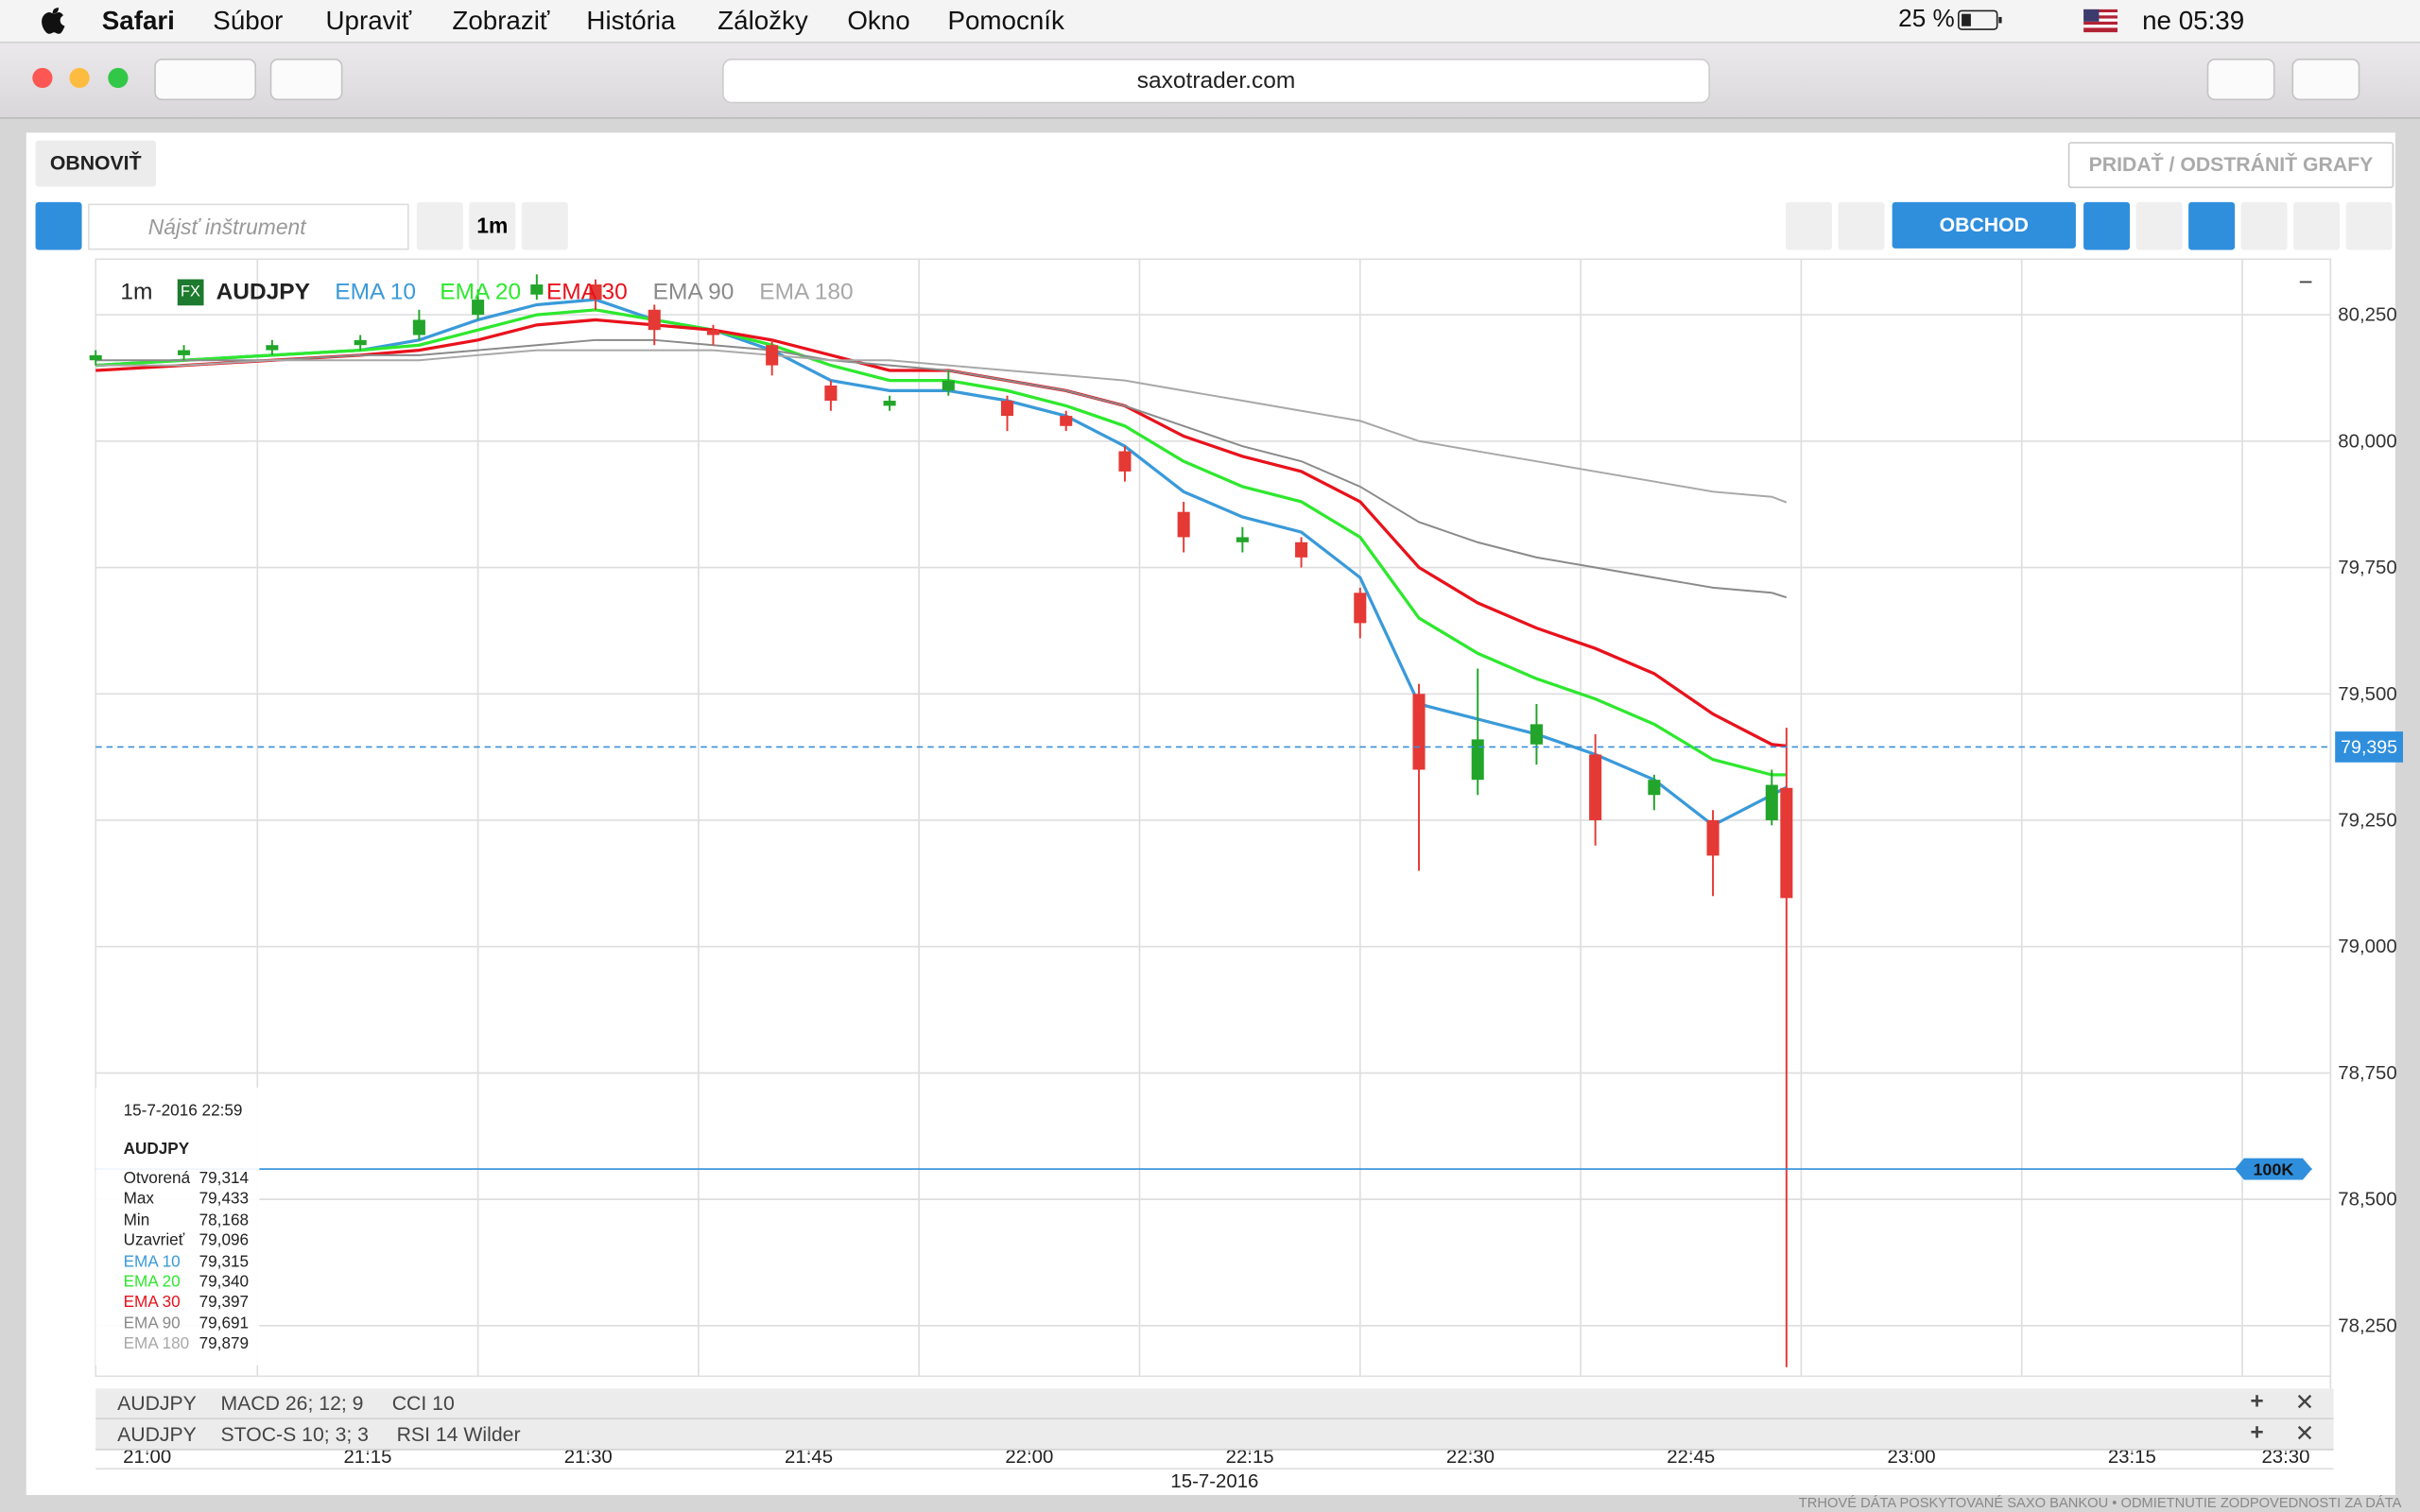  I want to click on menu-item: Okno, so click(878, 21).